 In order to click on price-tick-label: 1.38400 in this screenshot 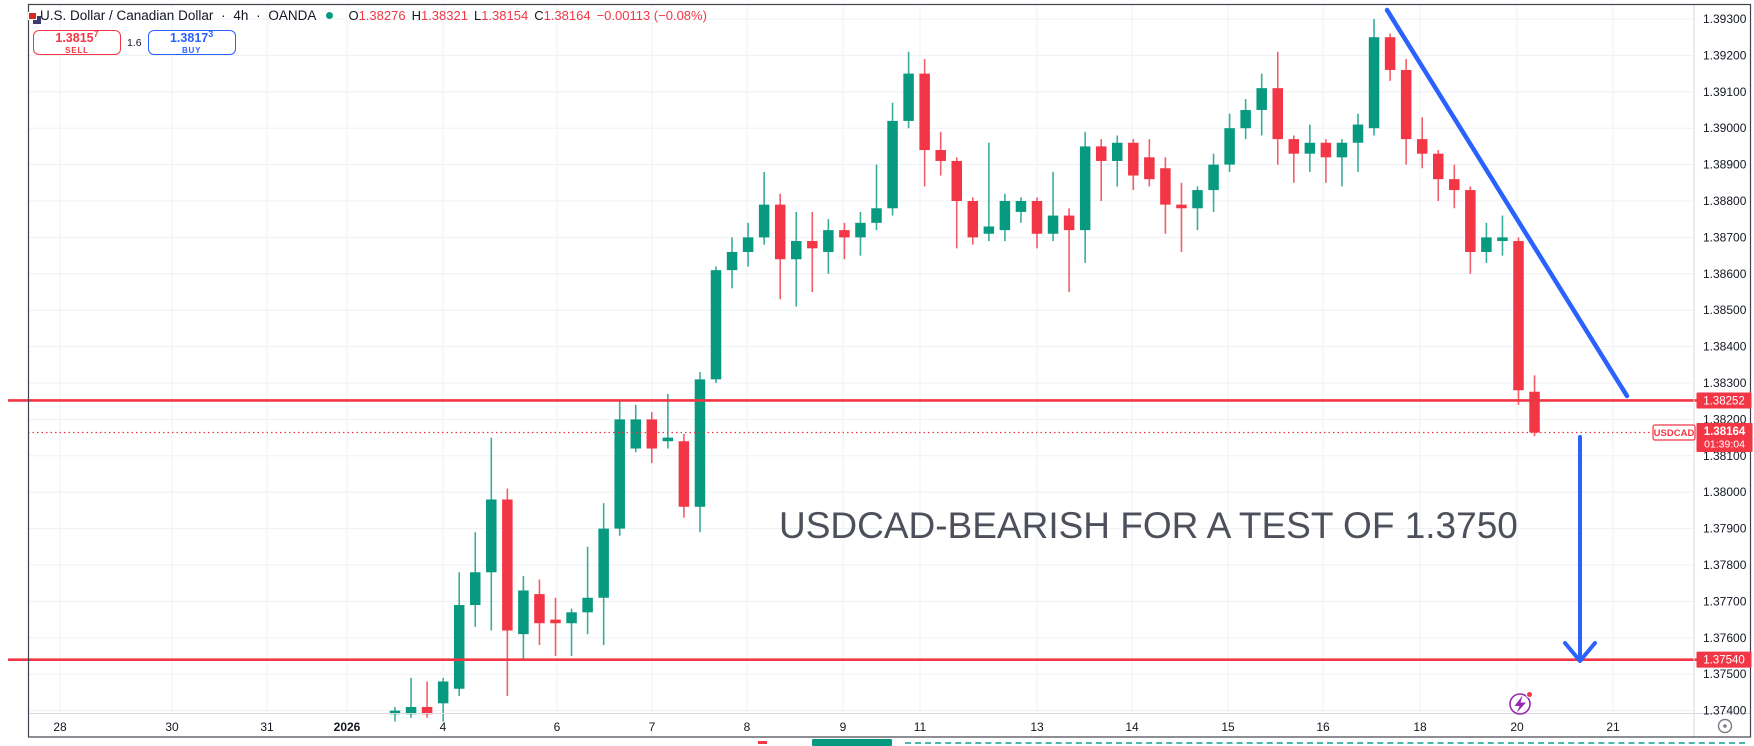, I will do `click(1725, 347)`.